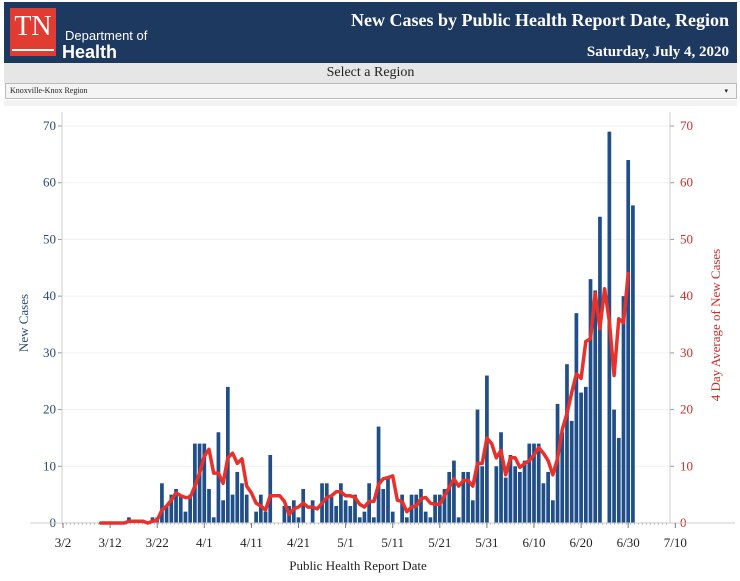  Describe the element at coordinates (686, 465) in the screenshot. I see `y2-tick-label: 10` at that location.